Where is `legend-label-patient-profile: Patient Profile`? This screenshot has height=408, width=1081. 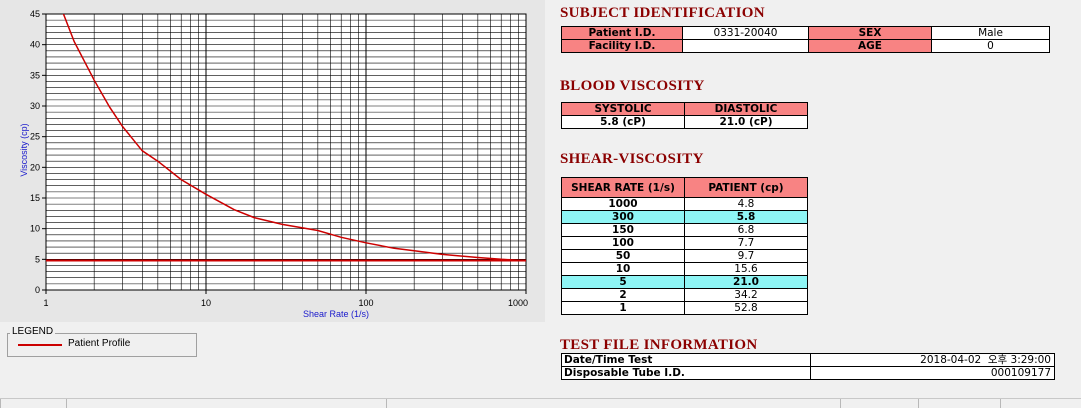
legend-label-patient-profile: Patient Profile is located at coordinates (99, 343).